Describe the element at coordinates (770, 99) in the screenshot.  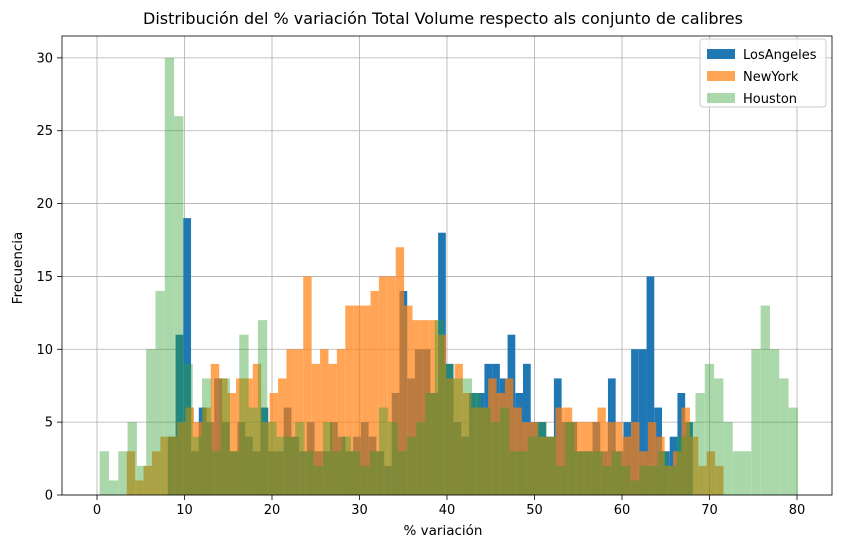
I see `legend-label: Houston` at that location.